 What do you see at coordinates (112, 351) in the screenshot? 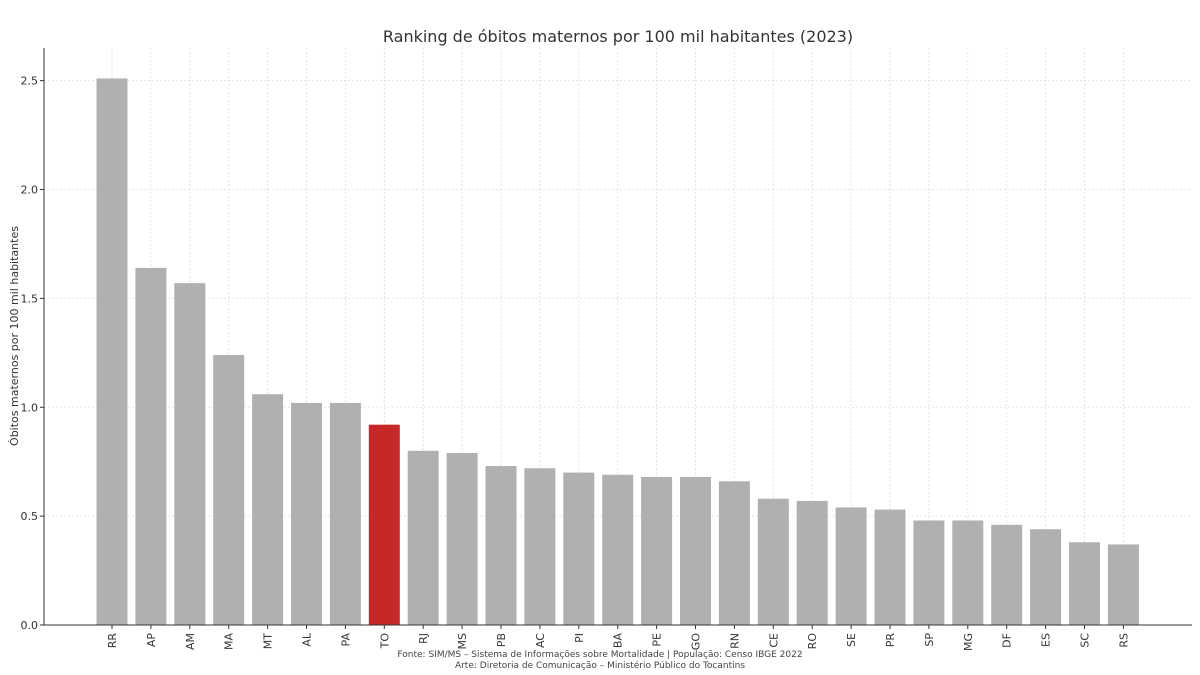
I see `bar-rr` at bounding box center [112, 351].